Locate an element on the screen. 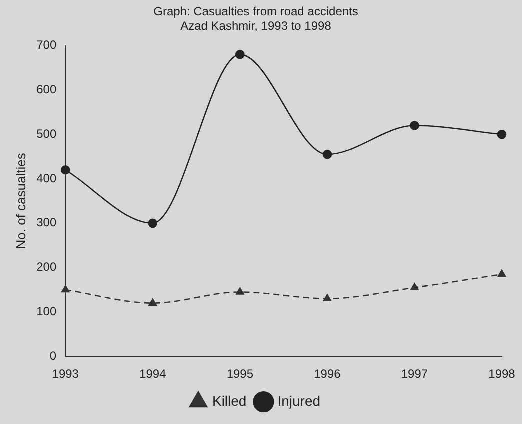 Image resolution: width=522 pixels, height=424 pixels. legend-label: Injured is located at coordinates (299, 400).